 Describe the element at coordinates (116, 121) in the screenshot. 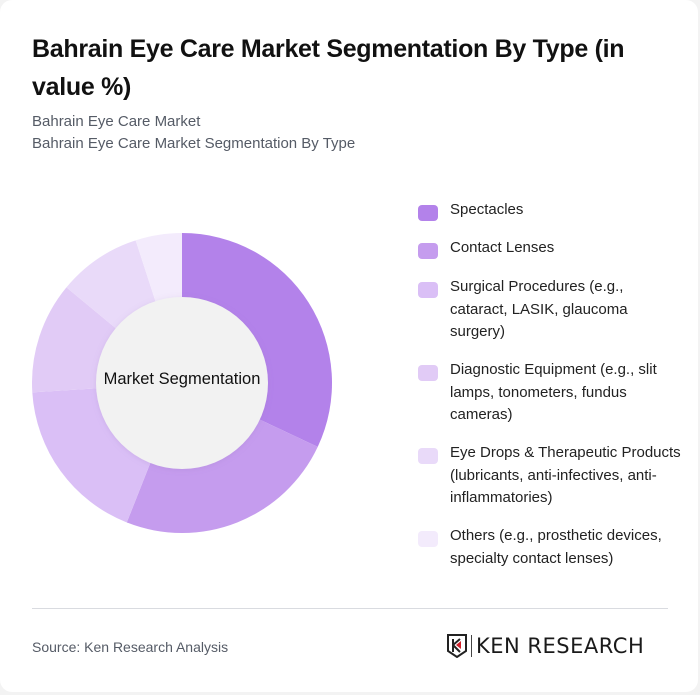

I see `subtitle-market: Bahrain Eye Care Market` at that location.